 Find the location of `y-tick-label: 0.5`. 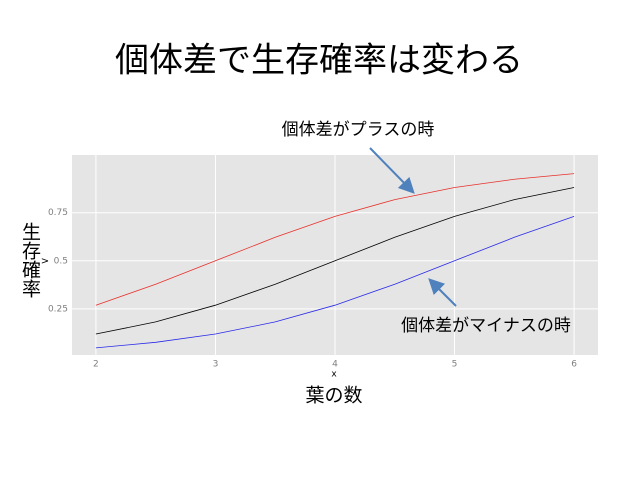

y-tick-label: 0.5 is located at coordinates (61, 261).